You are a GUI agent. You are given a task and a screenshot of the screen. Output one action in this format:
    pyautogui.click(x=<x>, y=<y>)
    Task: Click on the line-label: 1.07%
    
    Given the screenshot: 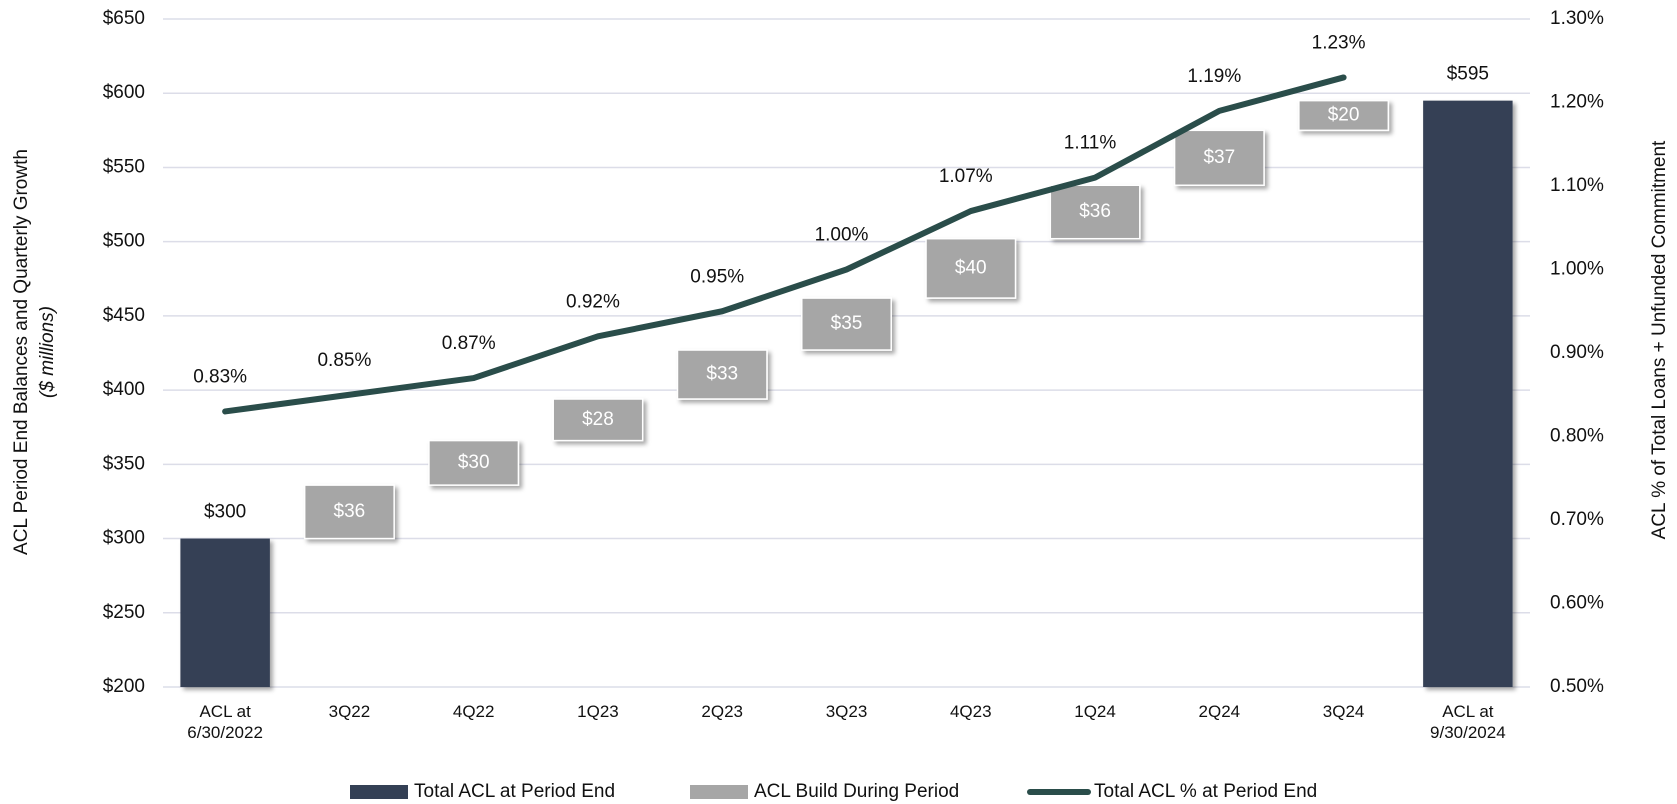 What is the action you would take?
    pyautogui.click(x=966, y=176)
    